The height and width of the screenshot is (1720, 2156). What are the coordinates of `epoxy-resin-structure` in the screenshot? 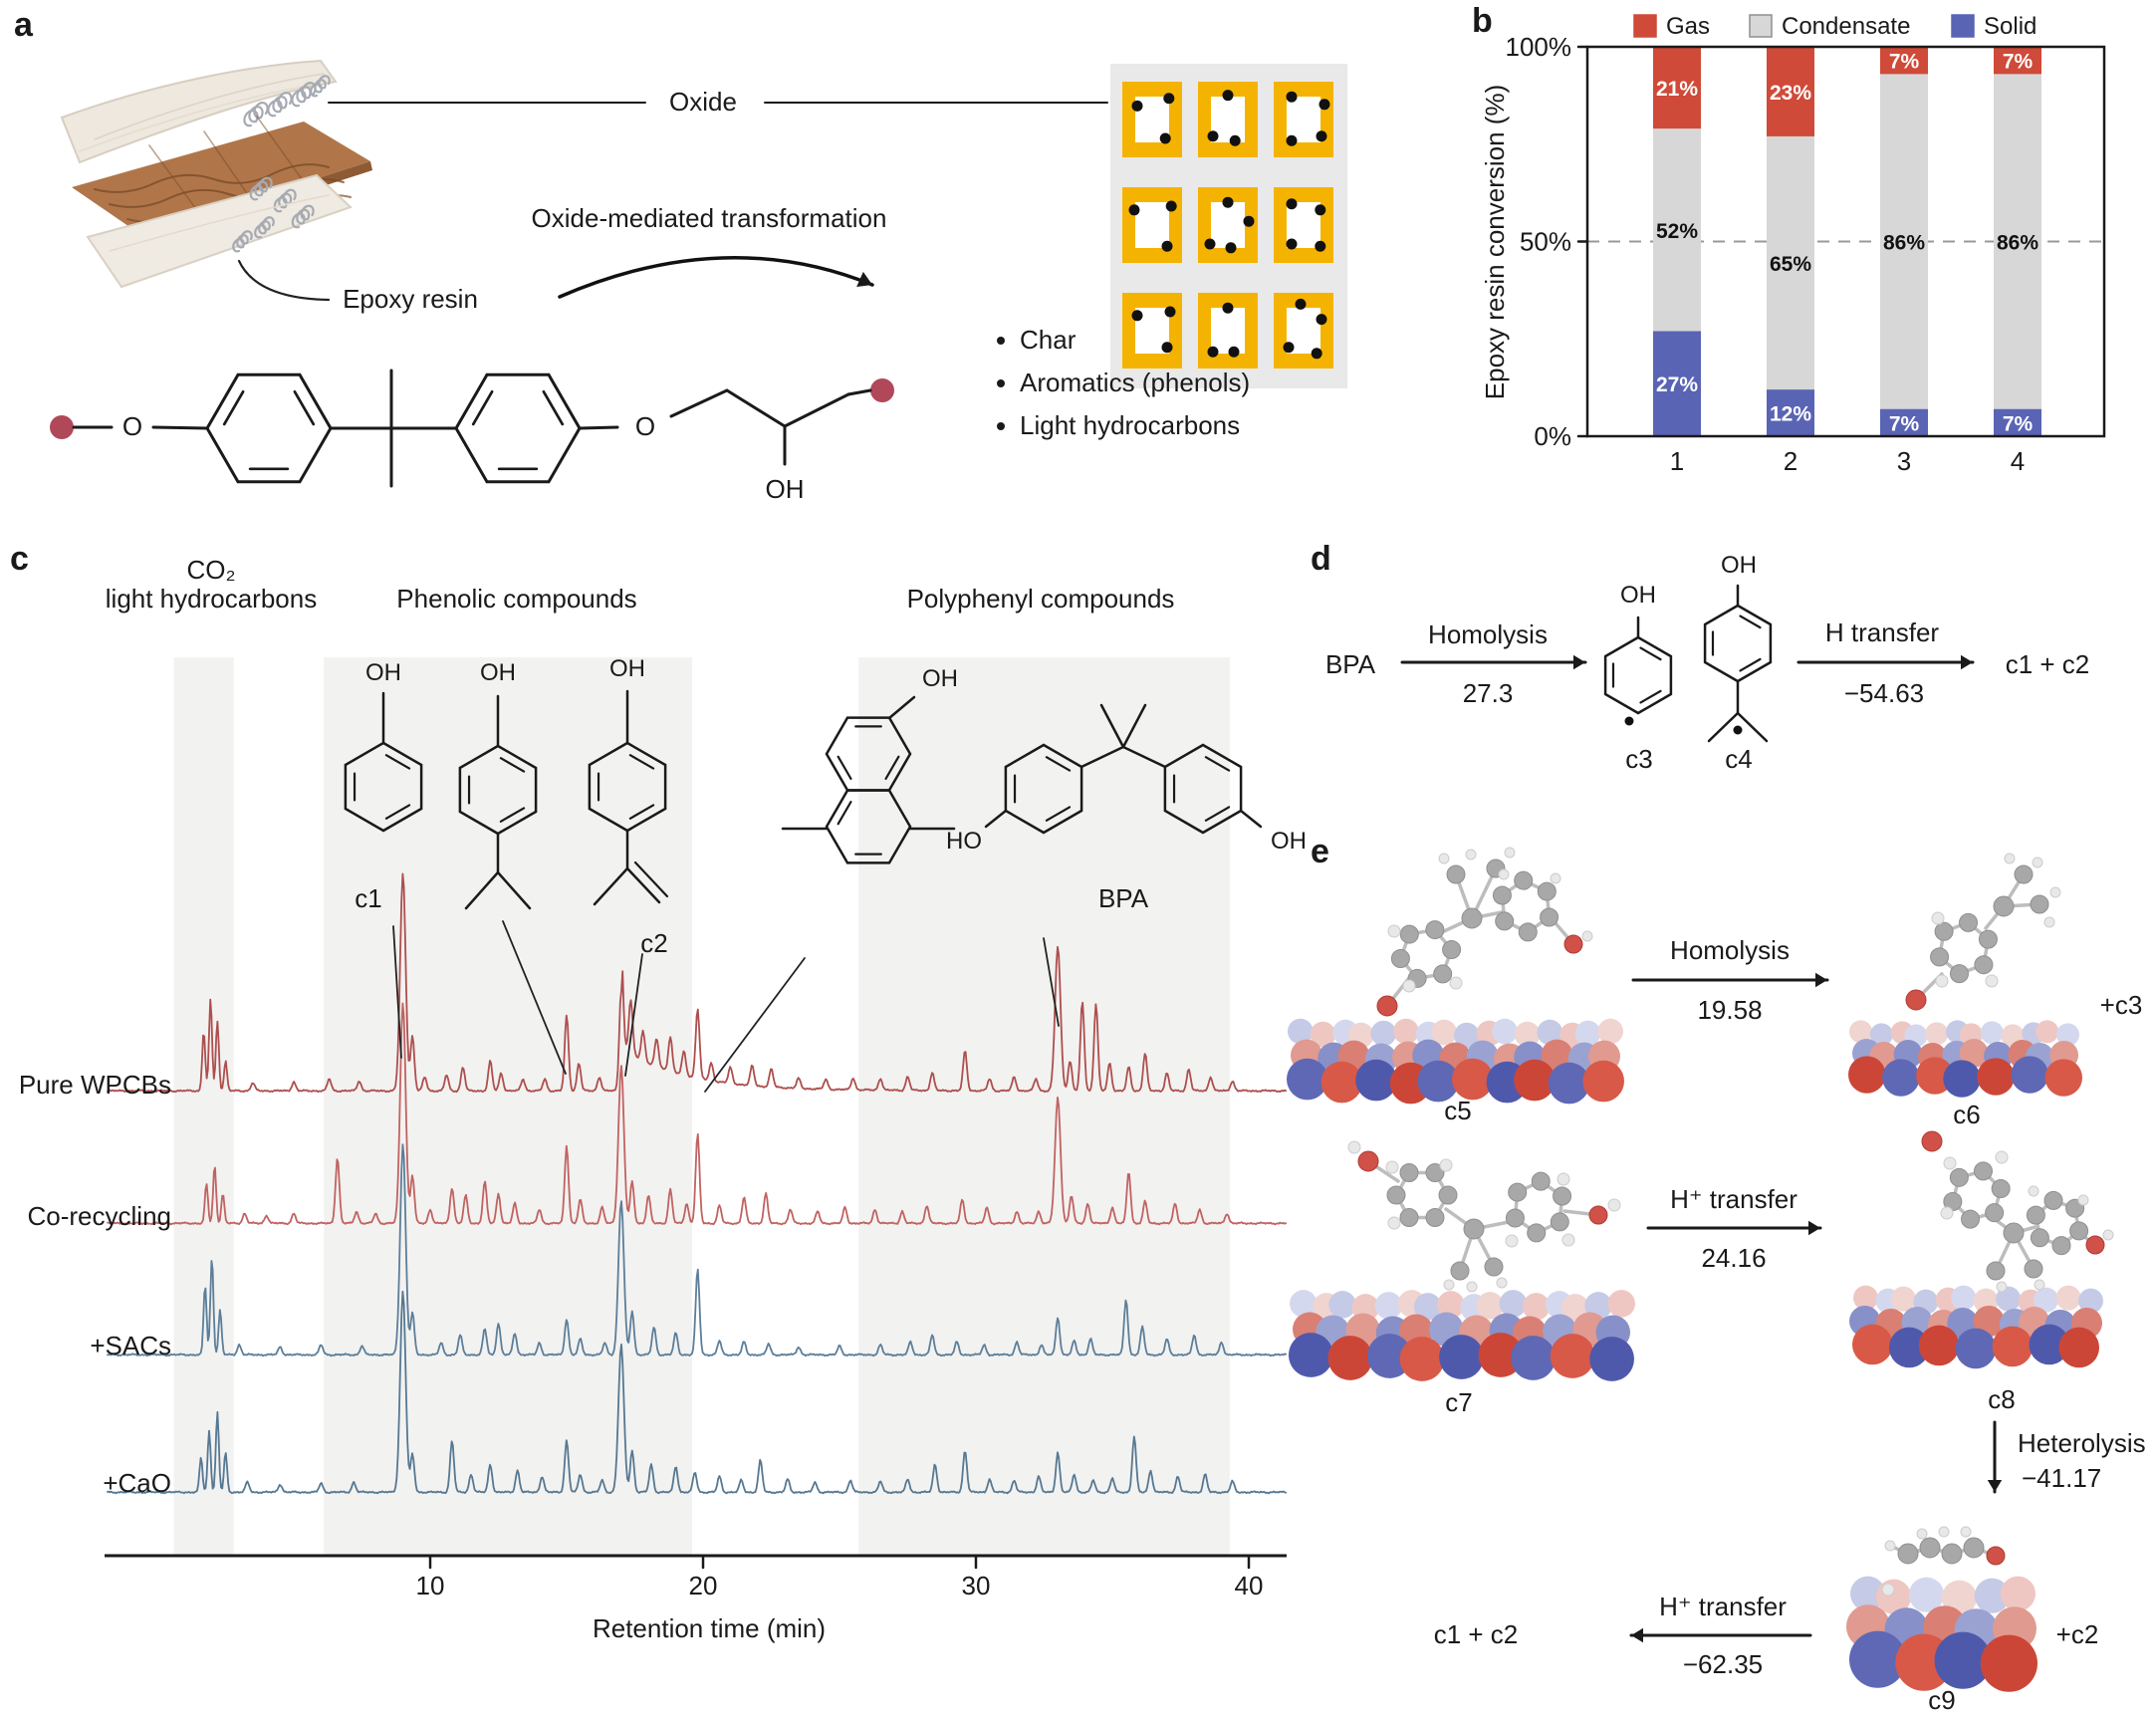 It's located at (472, 428).